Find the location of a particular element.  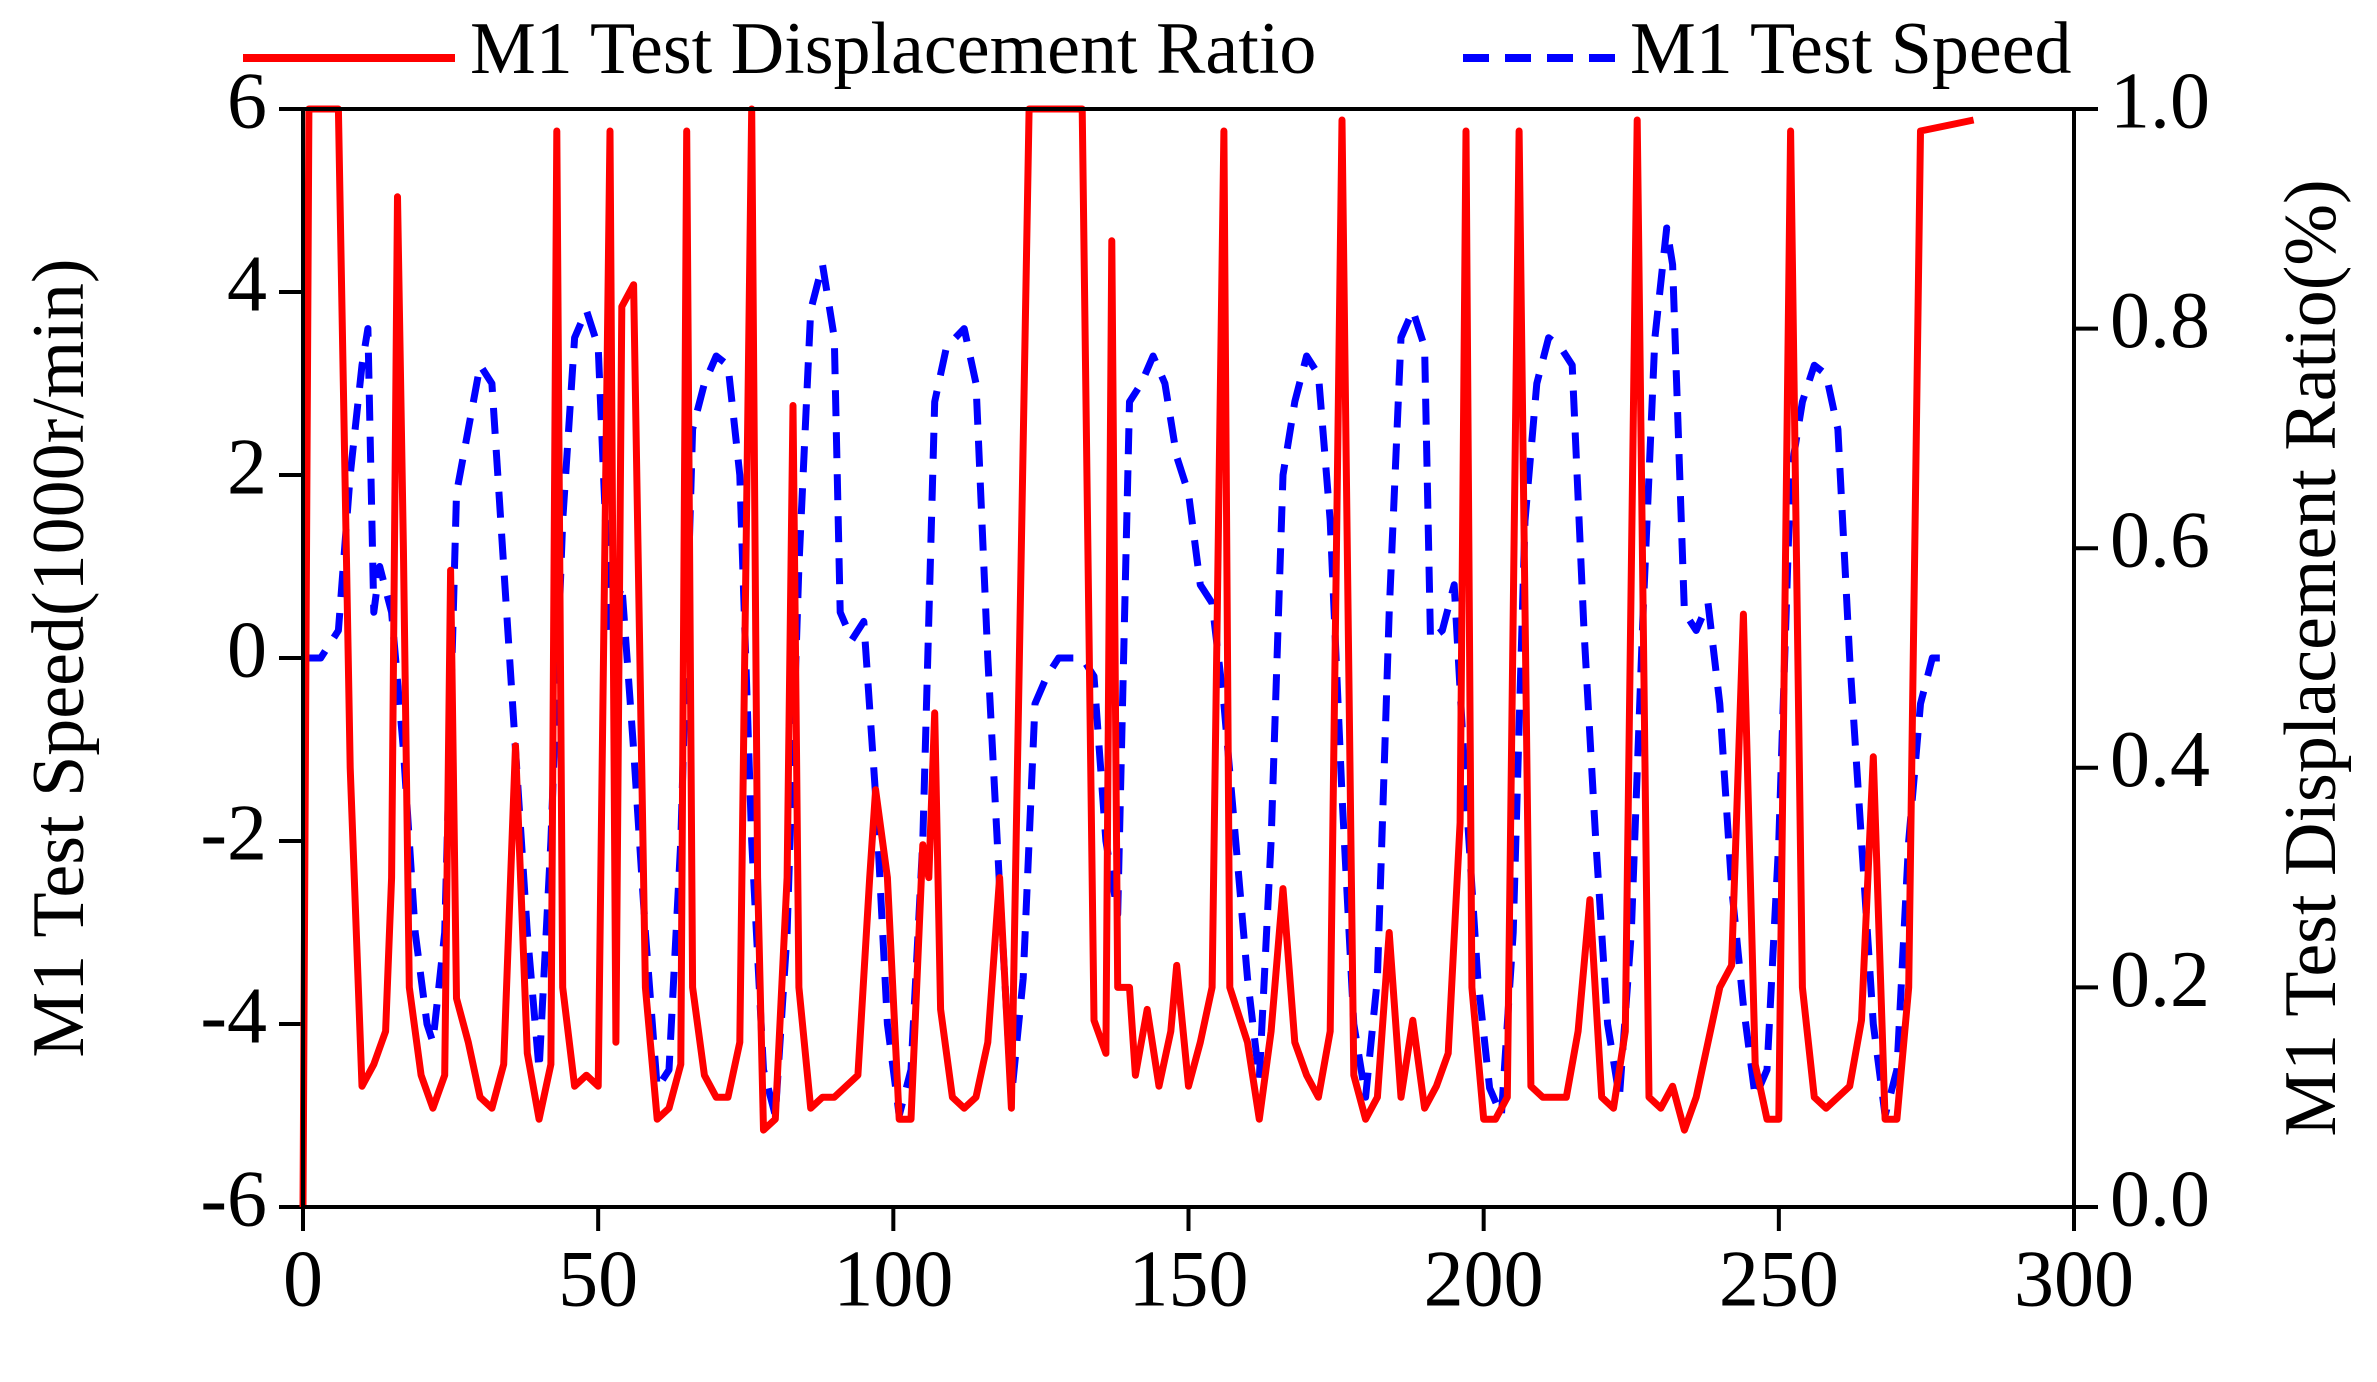

x-tick-label: 100 is located at coordinates (893, 1279).